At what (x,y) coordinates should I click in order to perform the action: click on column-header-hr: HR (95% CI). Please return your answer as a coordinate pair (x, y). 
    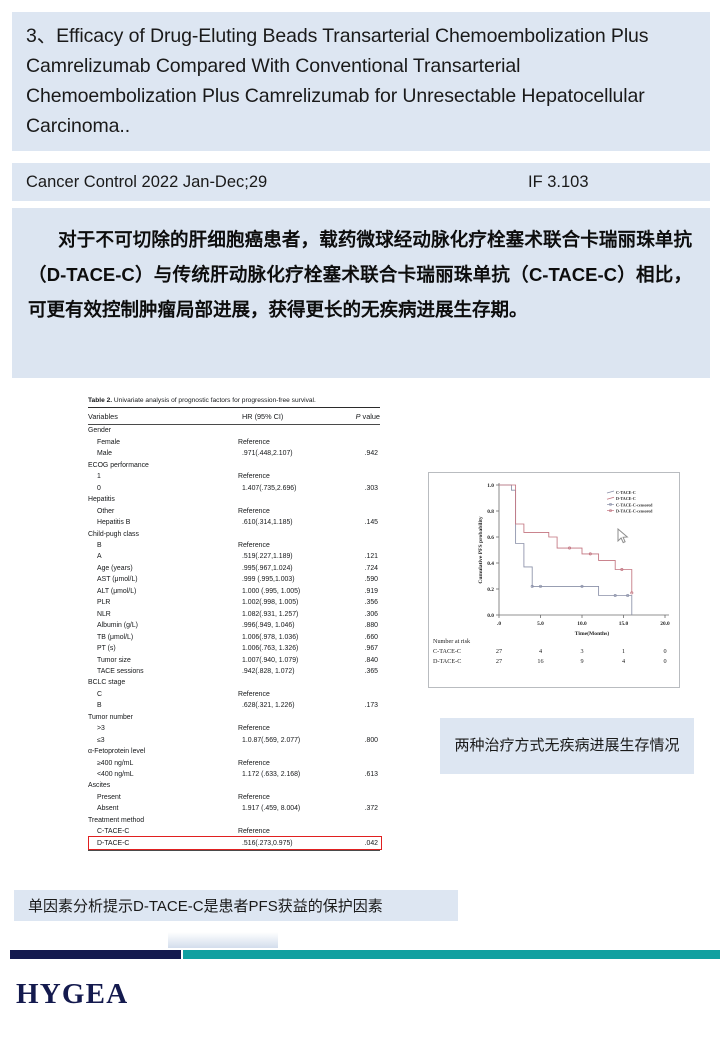
    Looking at the image, I should click on (263, 416).